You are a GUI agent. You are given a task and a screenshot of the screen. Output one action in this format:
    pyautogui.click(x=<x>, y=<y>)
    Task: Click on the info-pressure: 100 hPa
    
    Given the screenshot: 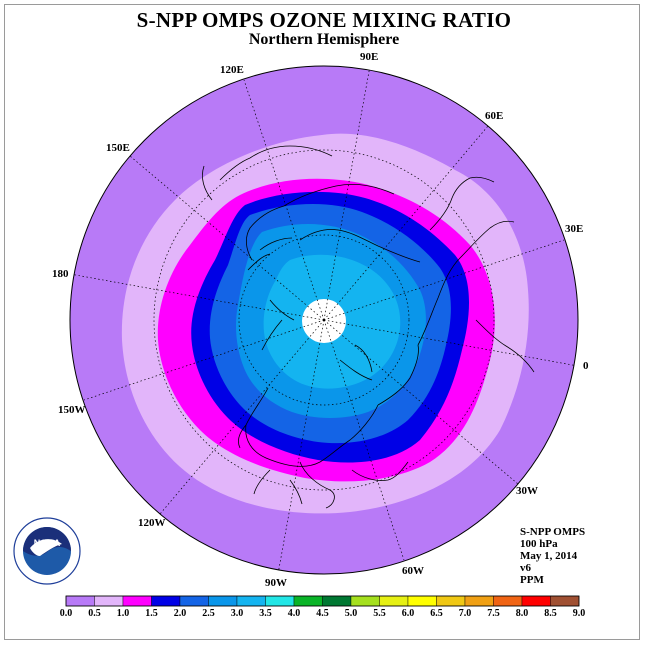 What is the action you would take?
    pyautogui.click(x=539, y=544)
    